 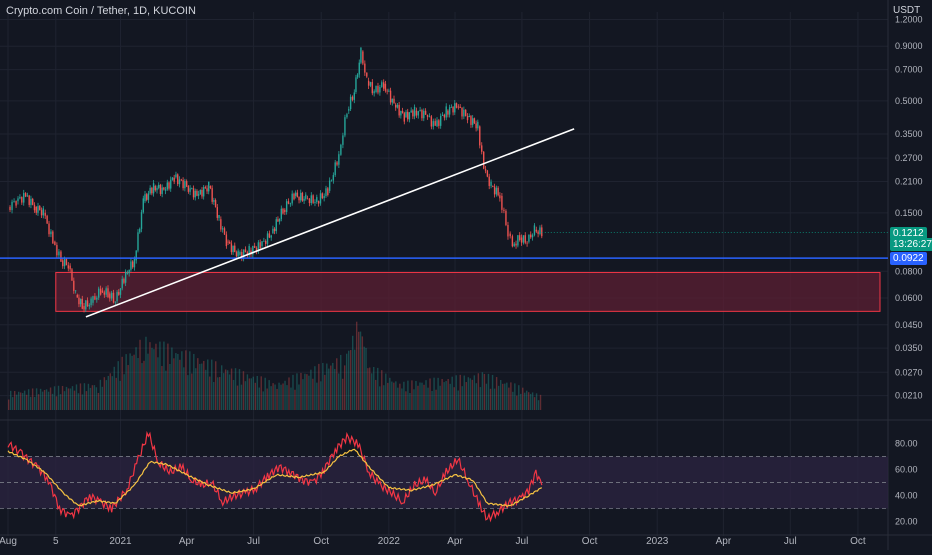 I want to click on chart-title: Crypto.com Coin / Tether, 1D, KUCOIN, so click(x=101, y=11).